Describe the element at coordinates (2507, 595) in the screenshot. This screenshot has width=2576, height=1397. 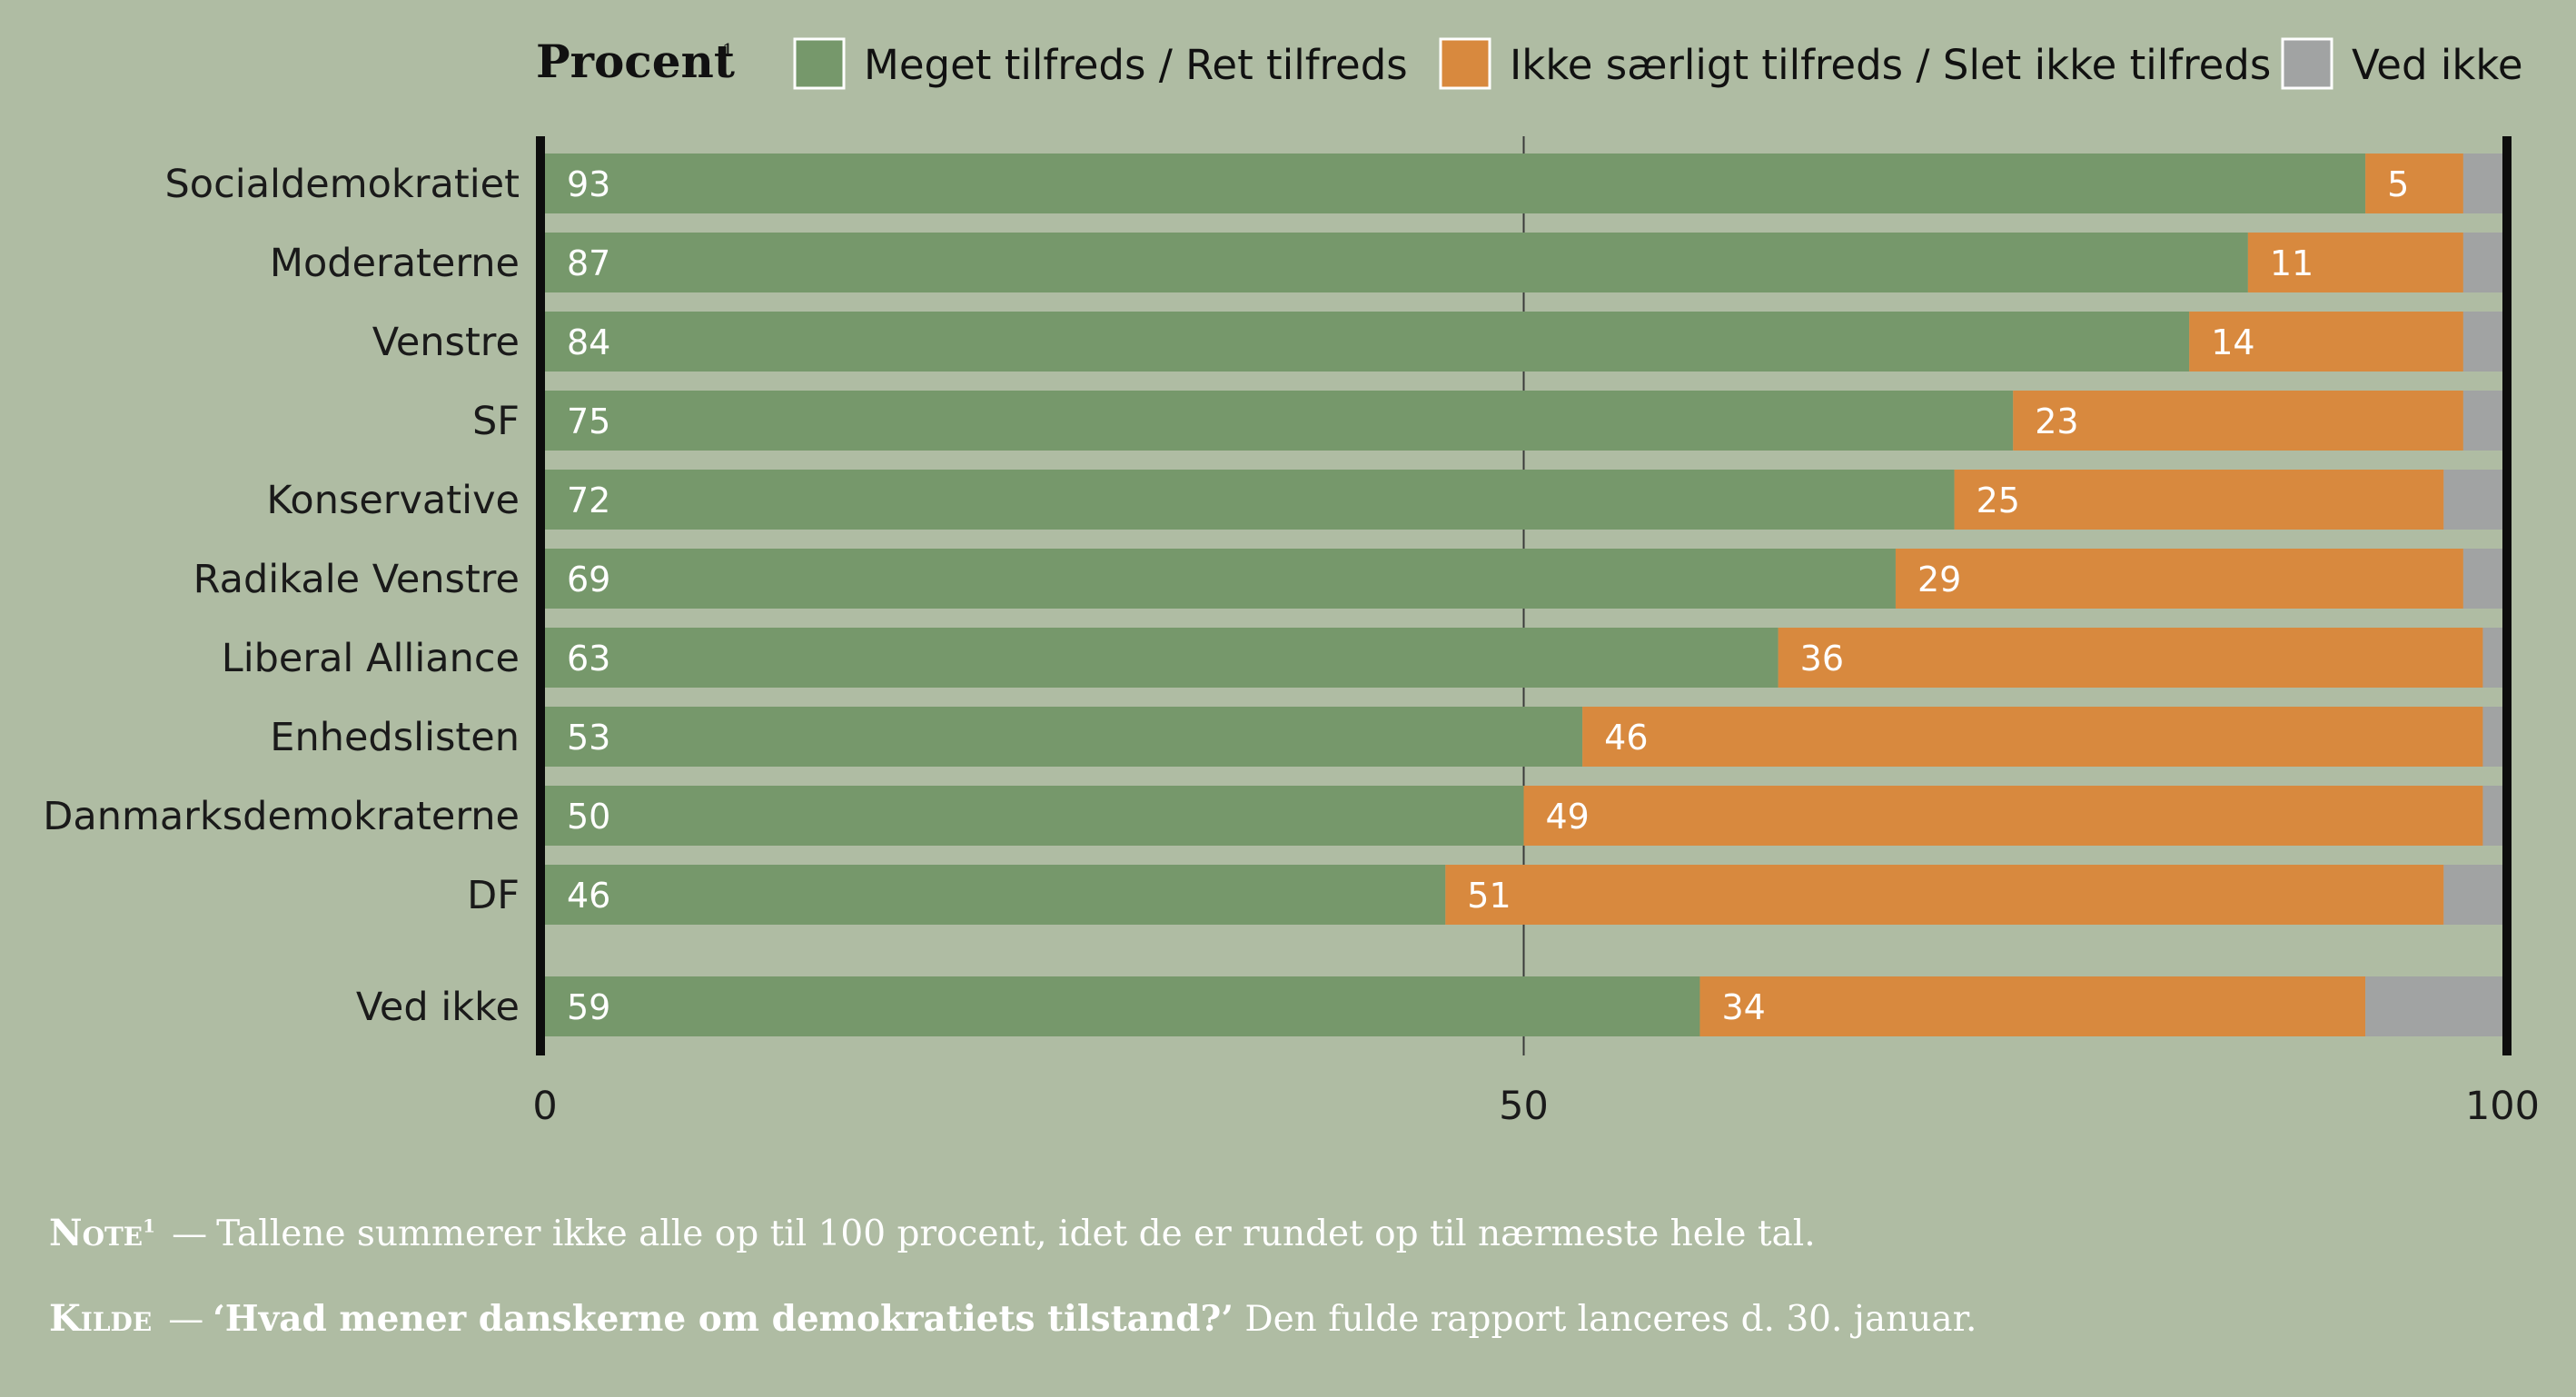
I see `axis-line-right` at that location.